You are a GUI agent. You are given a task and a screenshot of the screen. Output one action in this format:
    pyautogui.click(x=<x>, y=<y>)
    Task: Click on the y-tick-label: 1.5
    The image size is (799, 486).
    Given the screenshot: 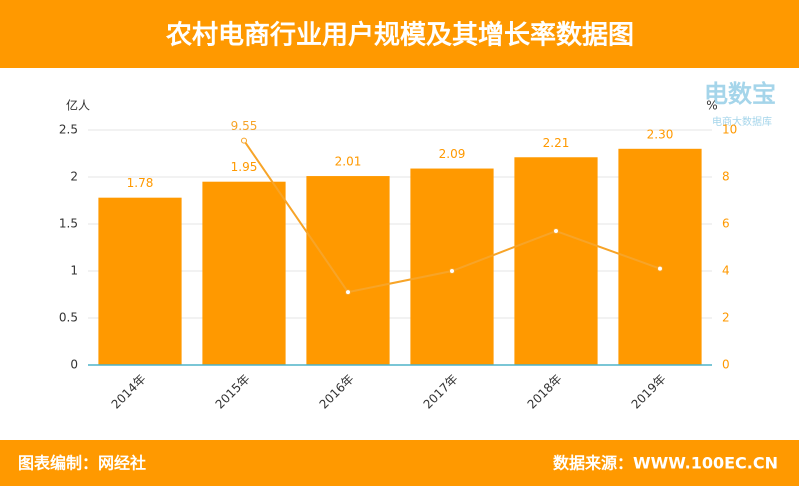 What is the action you would take?
    pyautogui.click(x=68, y=224)
    